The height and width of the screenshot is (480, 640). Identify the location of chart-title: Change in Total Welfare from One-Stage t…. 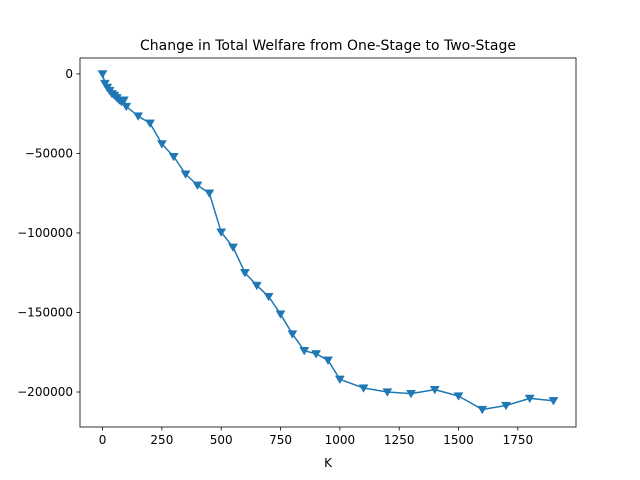
(328, 46).